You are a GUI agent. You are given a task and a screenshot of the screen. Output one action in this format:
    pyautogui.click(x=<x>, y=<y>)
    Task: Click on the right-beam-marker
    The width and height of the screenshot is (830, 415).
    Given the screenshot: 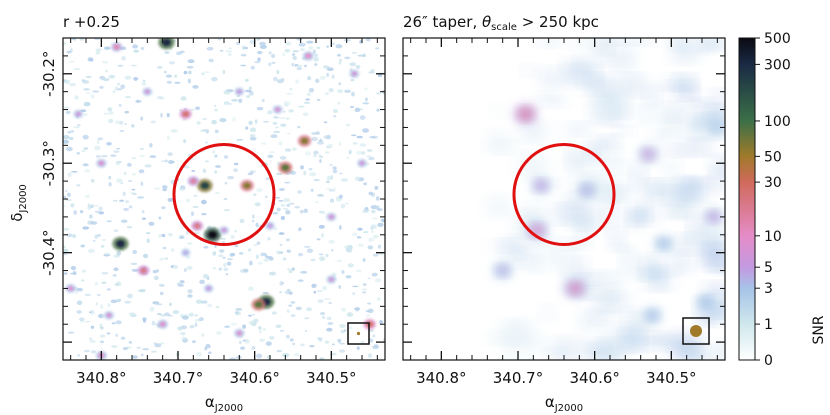 What is the action you would take?
    pyautogui.click(x=696, y=331)
    